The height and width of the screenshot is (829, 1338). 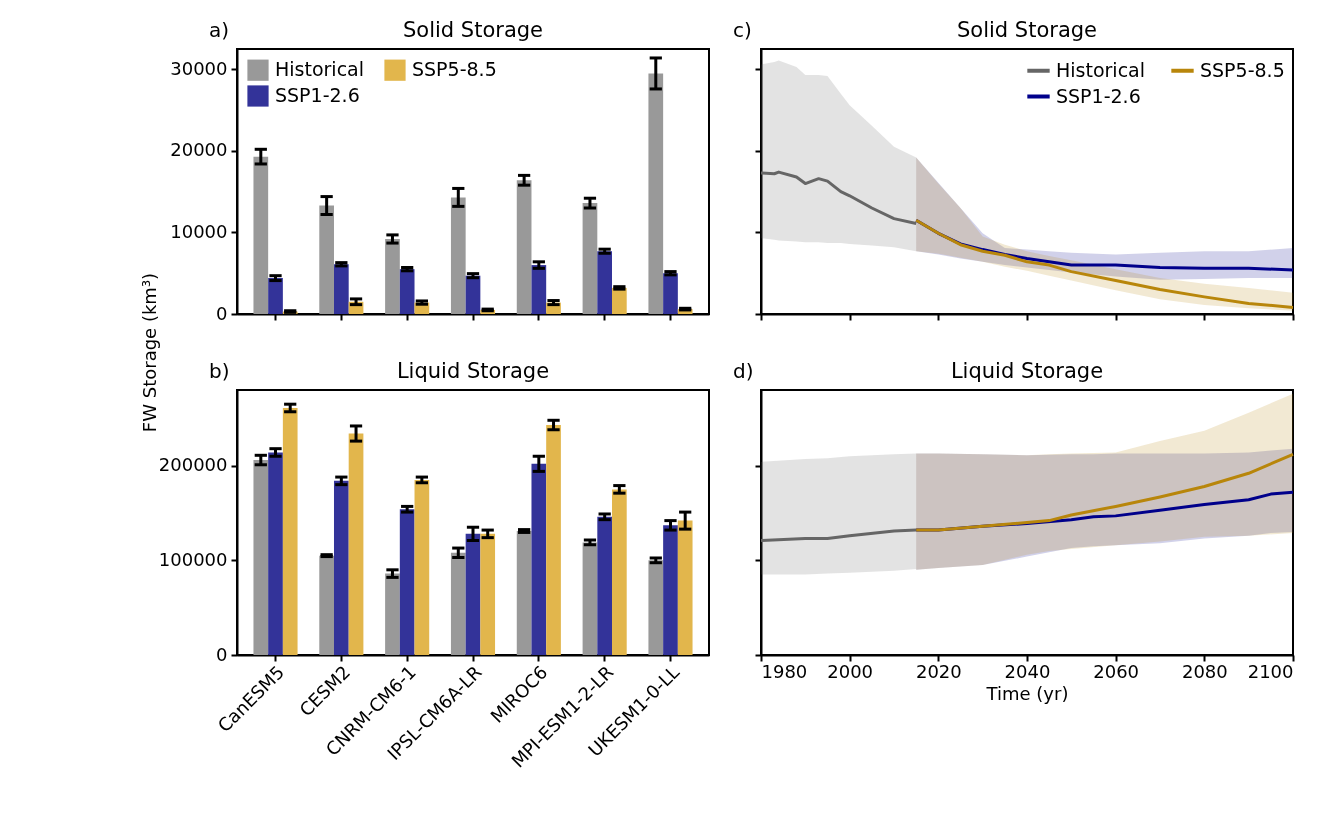 I want to click on y-axis-title: FW Storage (km³), so click(x=150, y=352).